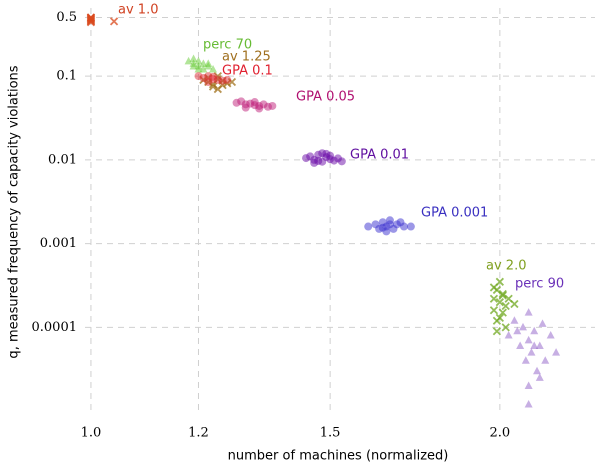 The height and width of the screenshot is (471, 608). What do you see at coordinates (500, 433) in the screenshot?
I see `x-tick-label: 2.0` at bounding box center [500, 433].